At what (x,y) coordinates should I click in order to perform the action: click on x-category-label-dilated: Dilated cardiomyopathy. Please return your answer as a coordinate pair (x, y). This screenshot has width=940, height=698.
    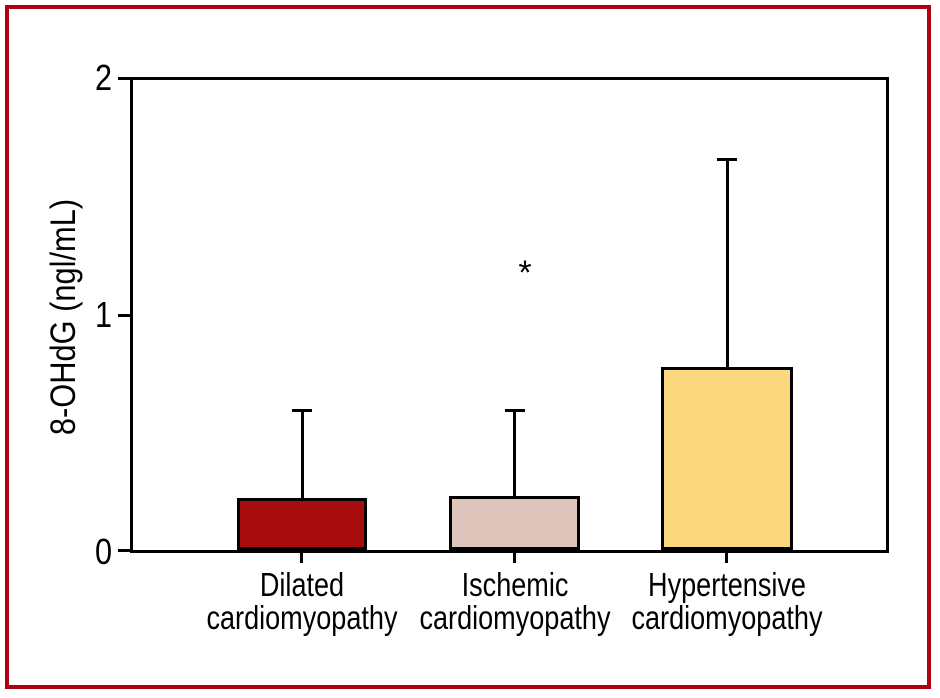
    Looking at the image, I should click on (301, 601).